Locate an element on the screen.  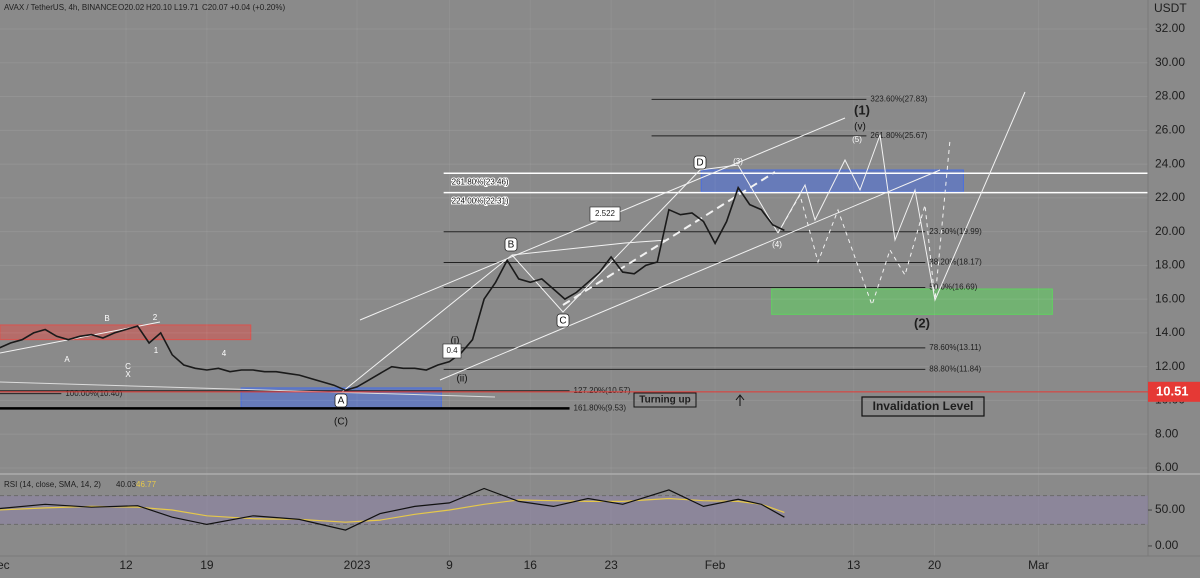
y-tick-label: 28.00 is located at coordinates (1170, 96).